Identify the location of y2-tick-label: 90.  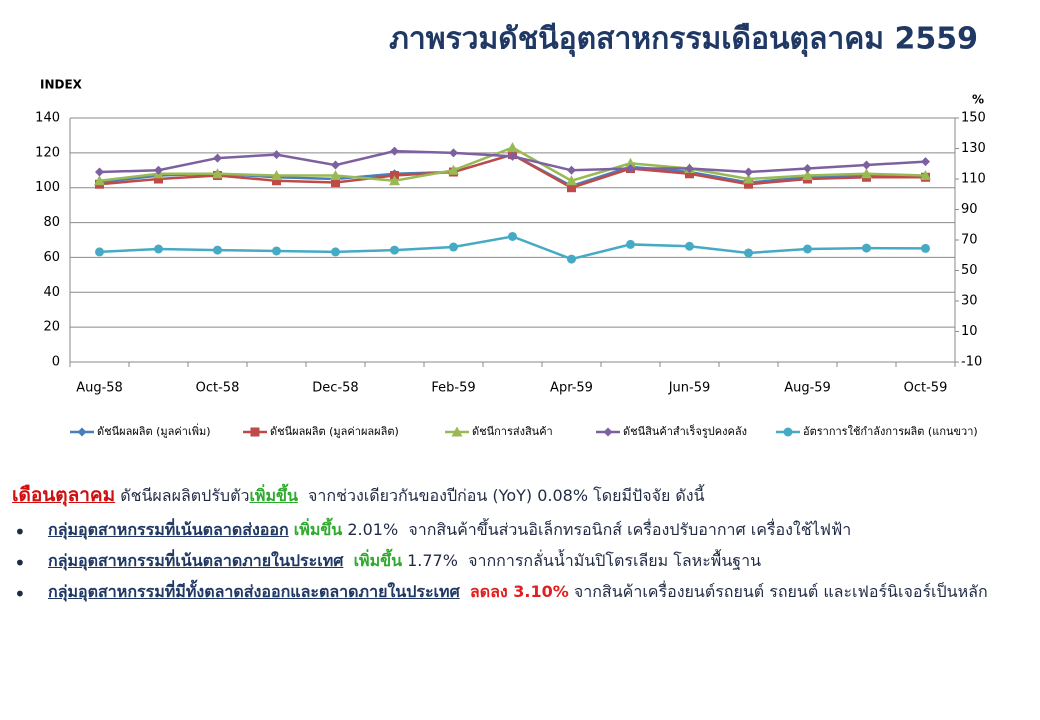
(969, 209).